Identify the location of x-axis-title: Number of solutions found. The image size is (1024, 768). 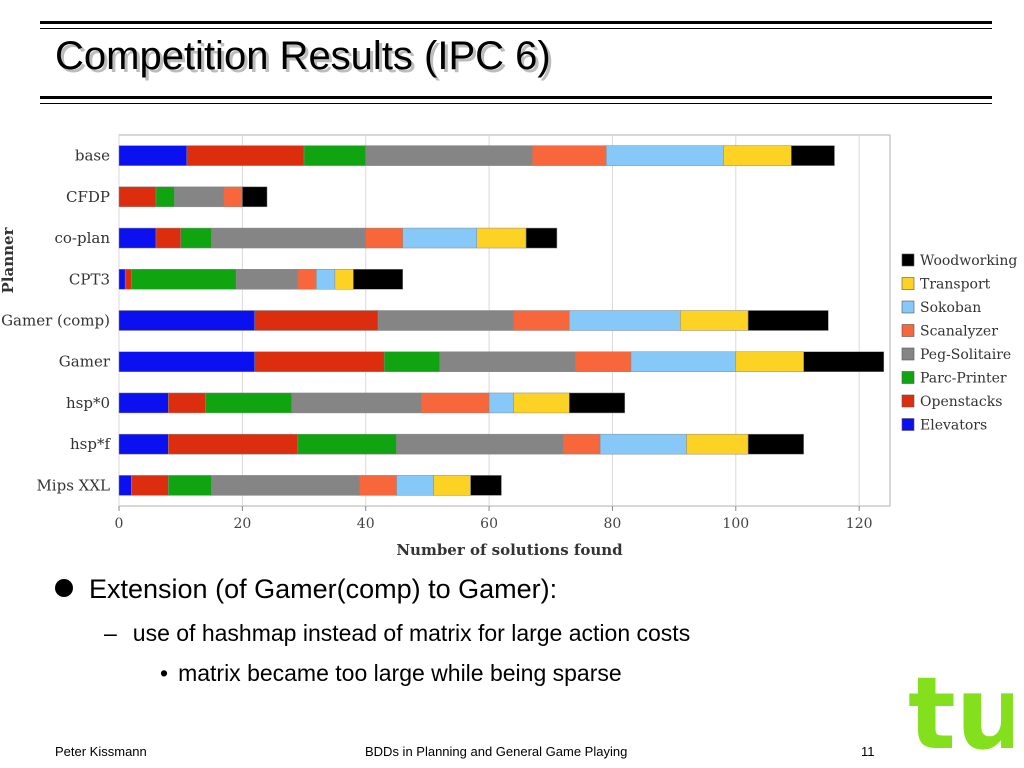
(509, 550).